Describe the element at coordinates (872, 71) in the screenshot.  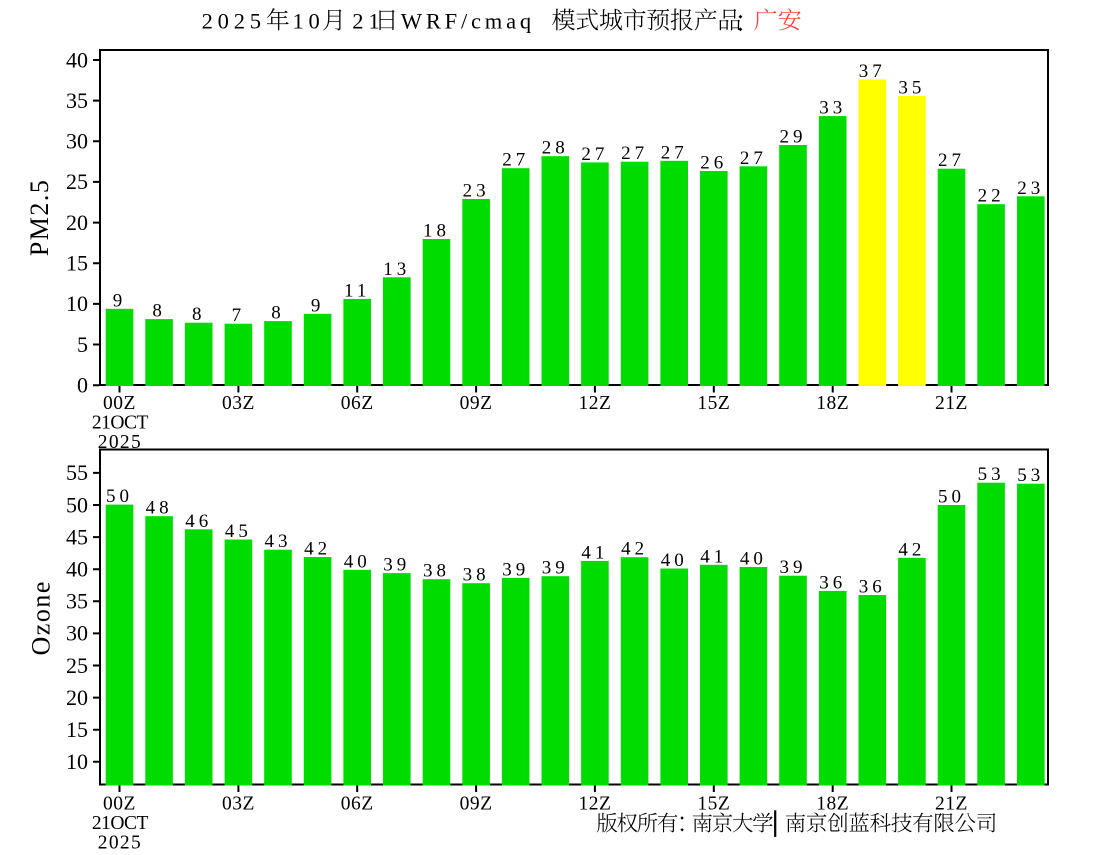
I see `svg-text: 37` at that location.